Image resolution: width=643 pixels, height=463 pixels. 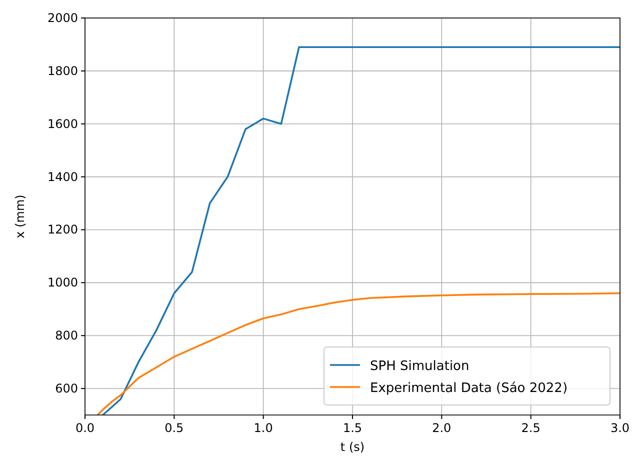 I want to click on x-tick-label: 2.0, so click(x=442, y=428).